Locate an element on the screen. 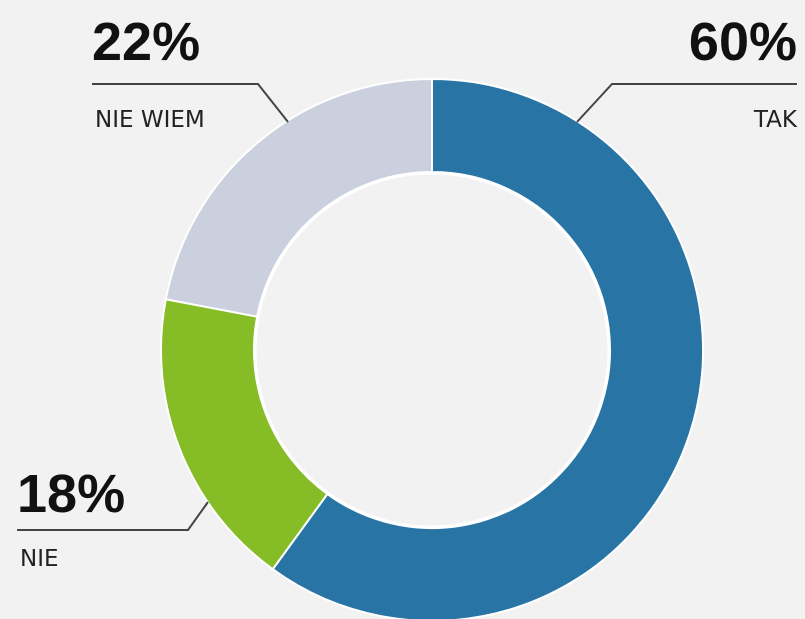 The height and width of the screenshot is (619, 805). value-label: 22% is located at coordinates (146, 42).